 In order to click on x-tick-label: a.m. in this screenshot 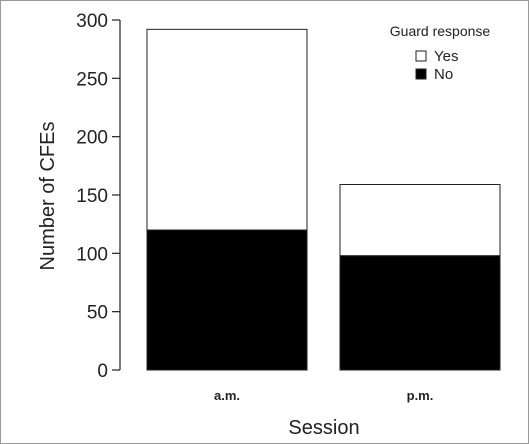, I will do `click(227, 395)`.